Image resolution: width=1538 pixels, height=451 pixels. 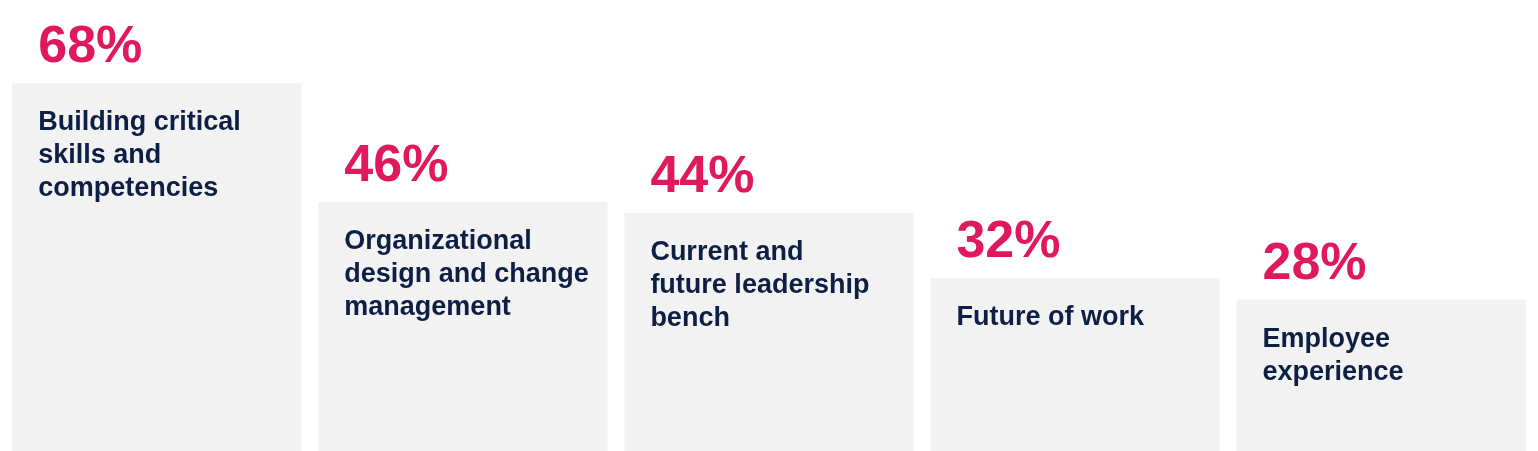 I want to click on data-label: 68%, so click(x=90, y=44).